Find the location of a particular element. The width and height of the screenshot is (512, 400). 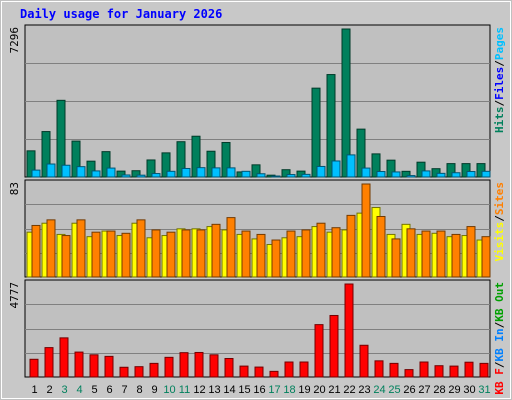

day-label-26: 26 is located at coordinates (409, 390).